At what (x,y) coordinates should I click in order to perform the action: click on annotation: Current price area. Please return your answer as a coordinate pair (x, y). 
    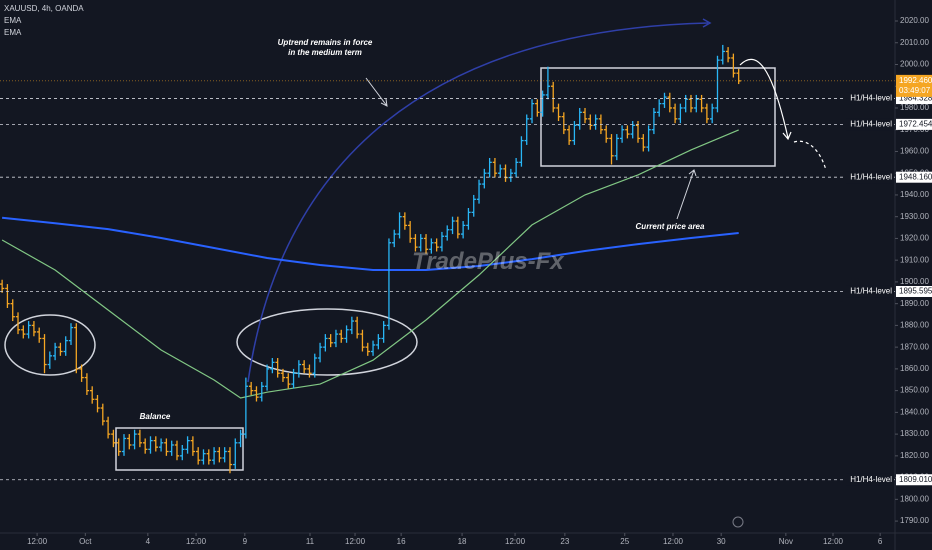
    Looking at the image, I should click on (670, 226).